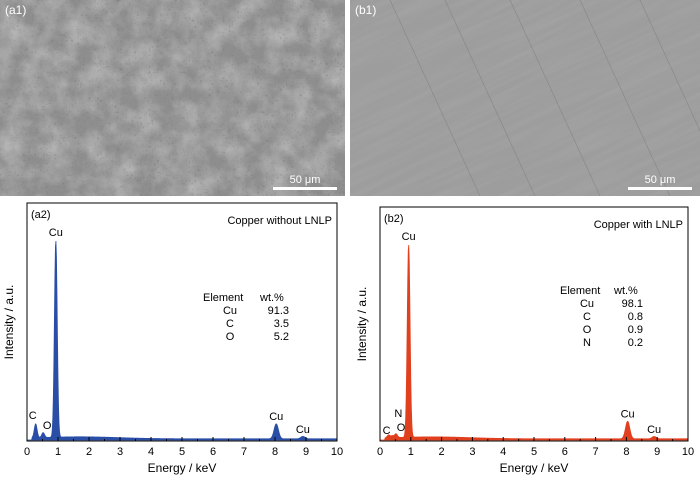 This screenshot has height=483, width=700. Describe the element at coordinates (654, 430) in the screenshot. I see `peak-label-b2-5: Cu` at that location.